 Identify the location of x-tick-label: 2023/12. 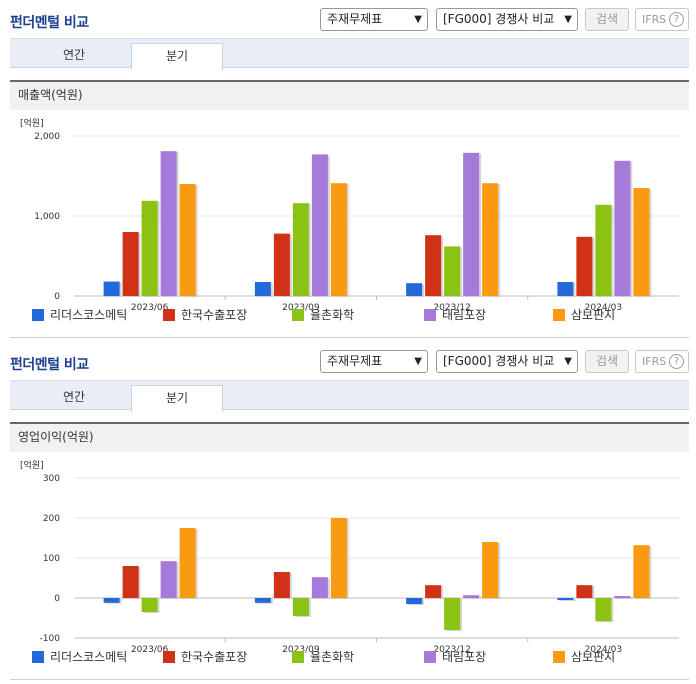
(451, 650).